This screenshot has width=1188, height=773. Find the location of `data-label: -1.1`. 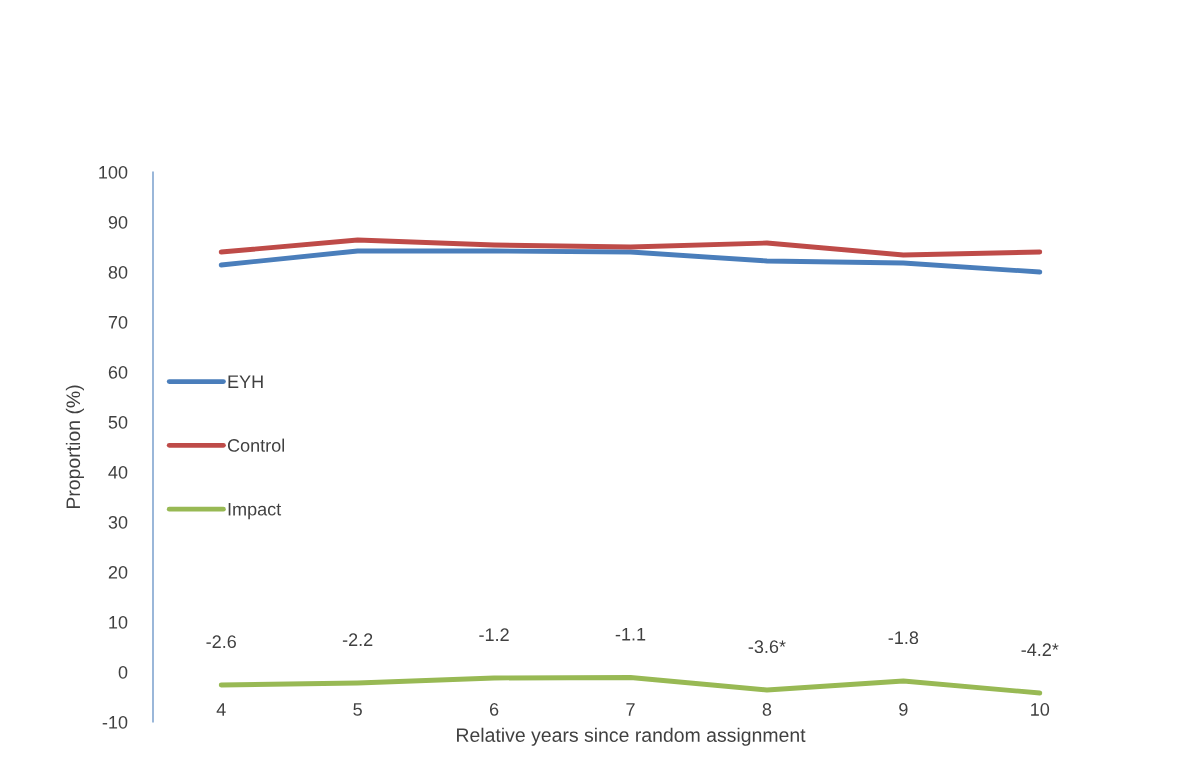

data-label: -1.1 is located at coordinates (630, 634).